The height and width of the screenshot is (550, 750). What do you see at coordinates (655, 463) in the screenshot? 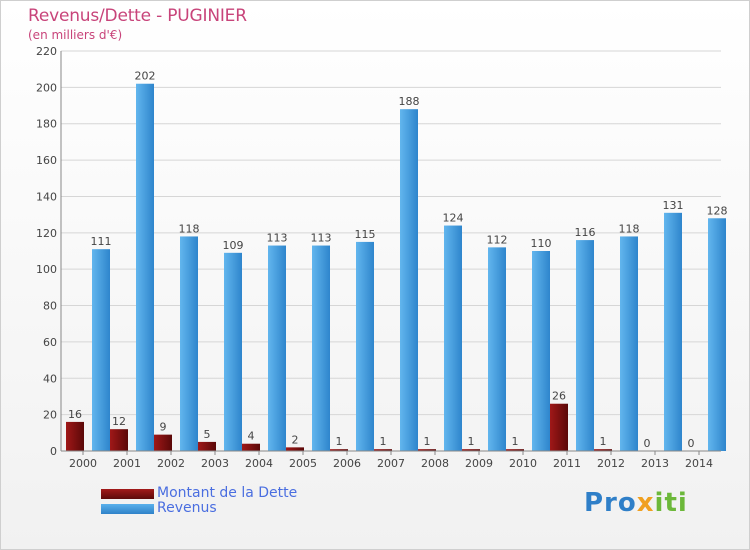
I see `x-tick-label: 2013` at bounding box center [655, 463].